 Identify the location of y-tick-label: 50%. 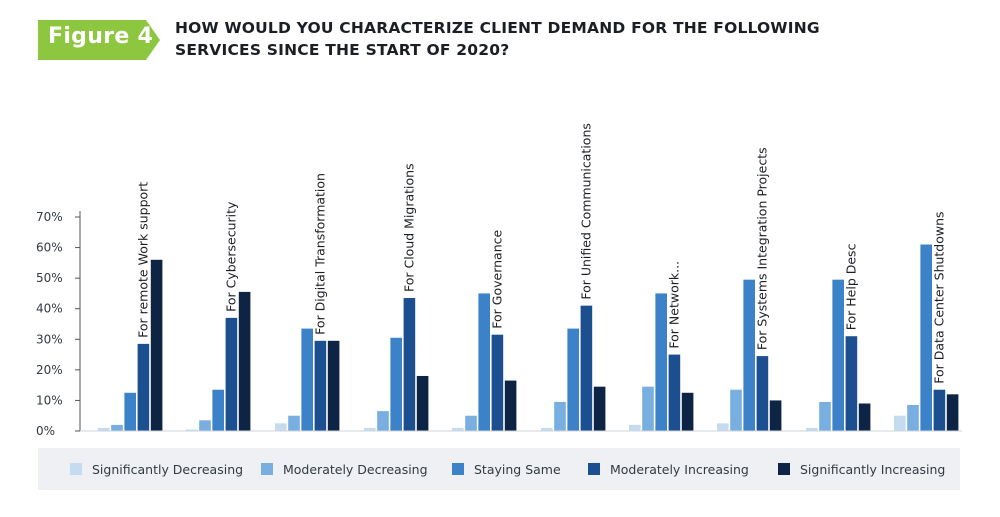
(49, 278).